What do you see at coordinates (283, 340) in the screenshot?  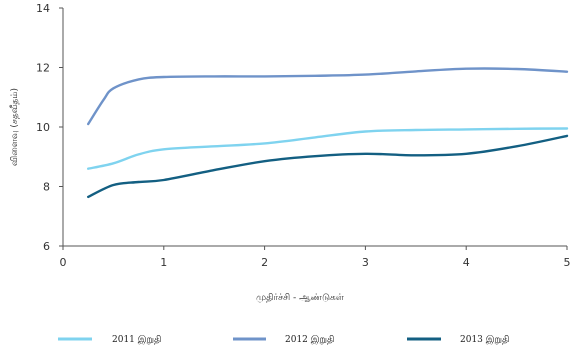 I see `legend: 2011 இறுதி 2012 இறுதி 2013 இறுதி` at bounding box center [283, 340].